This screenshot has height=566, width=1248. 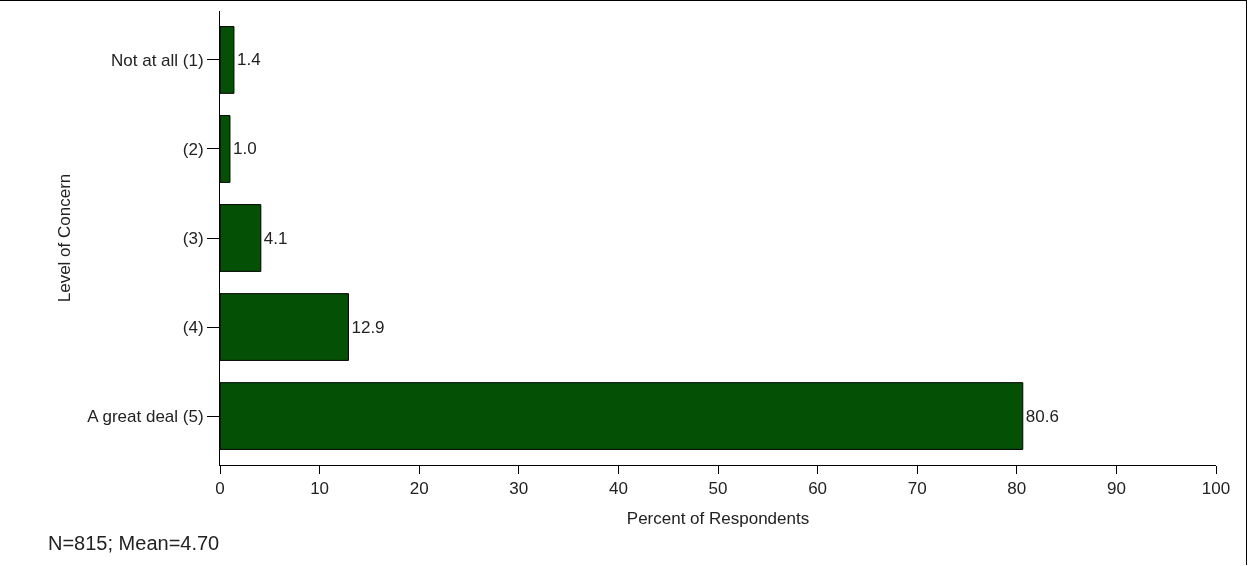 I want to click on text: N=815; Mean=4.70, so click(x=134, y=543).